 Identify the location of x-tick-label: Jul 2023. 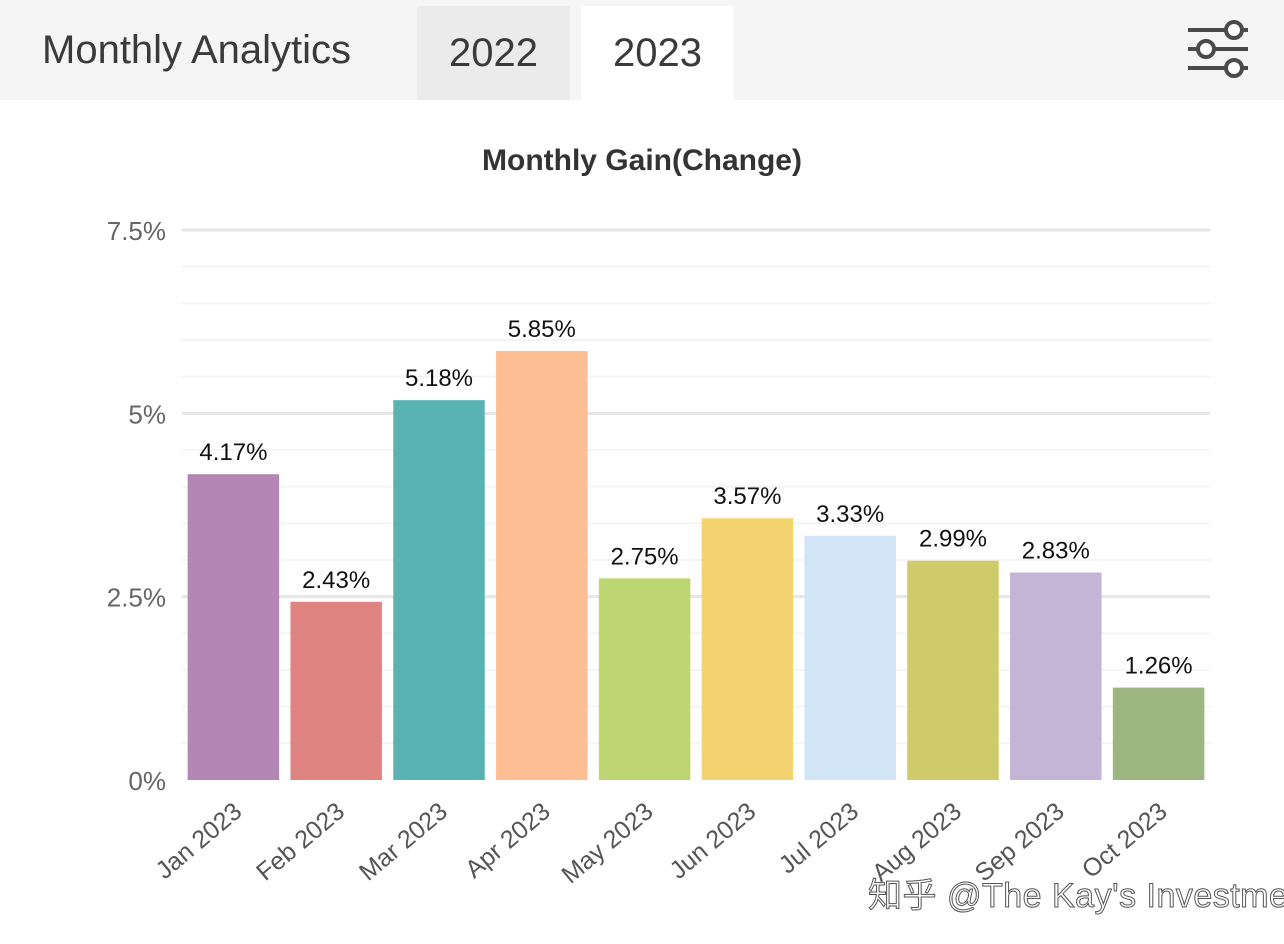
(819, 838).